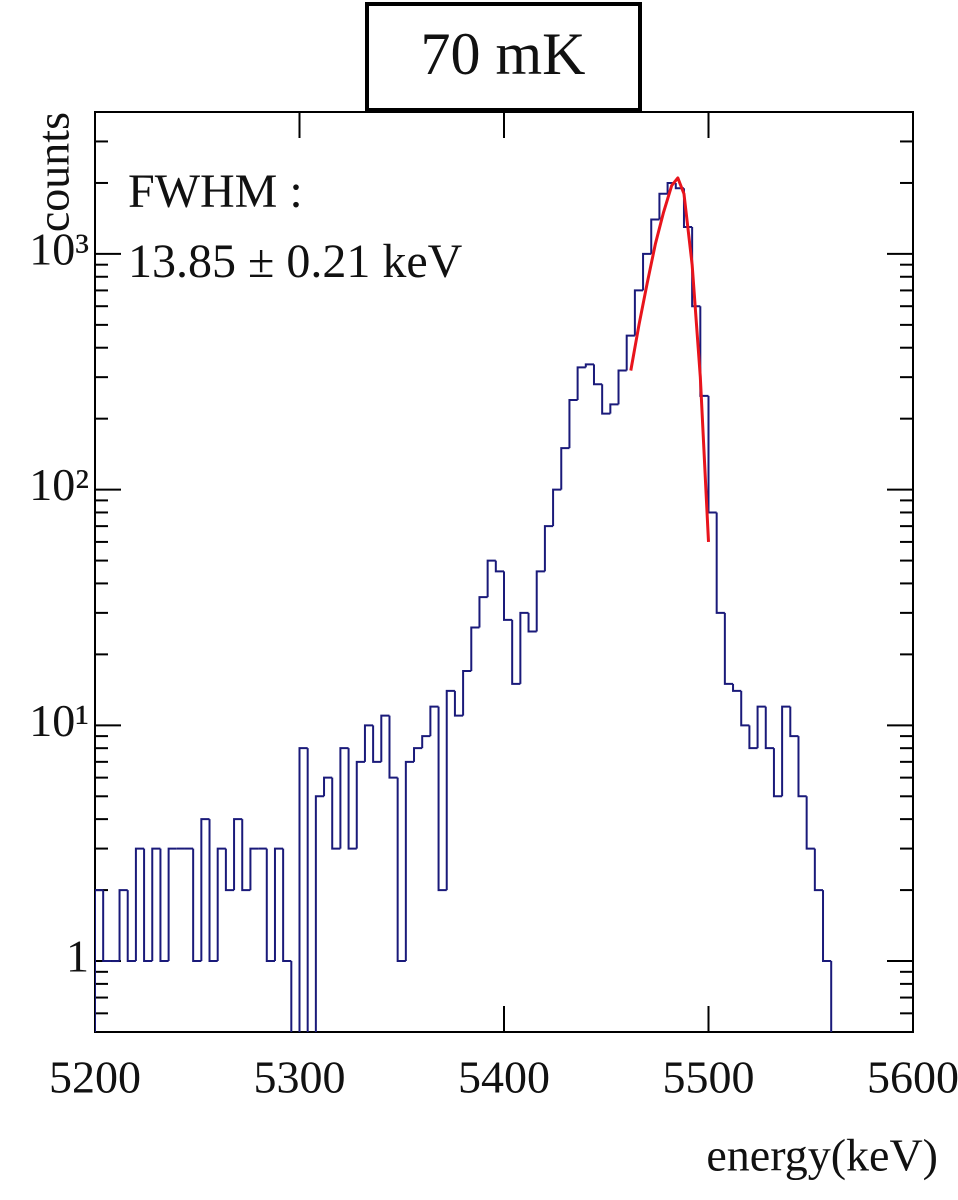 The width and height of the screenshot is (958, 1200). Describe the element at coordinates (709, 1077) in the screenshot. I see `x-tick-label: 5500` at that location.